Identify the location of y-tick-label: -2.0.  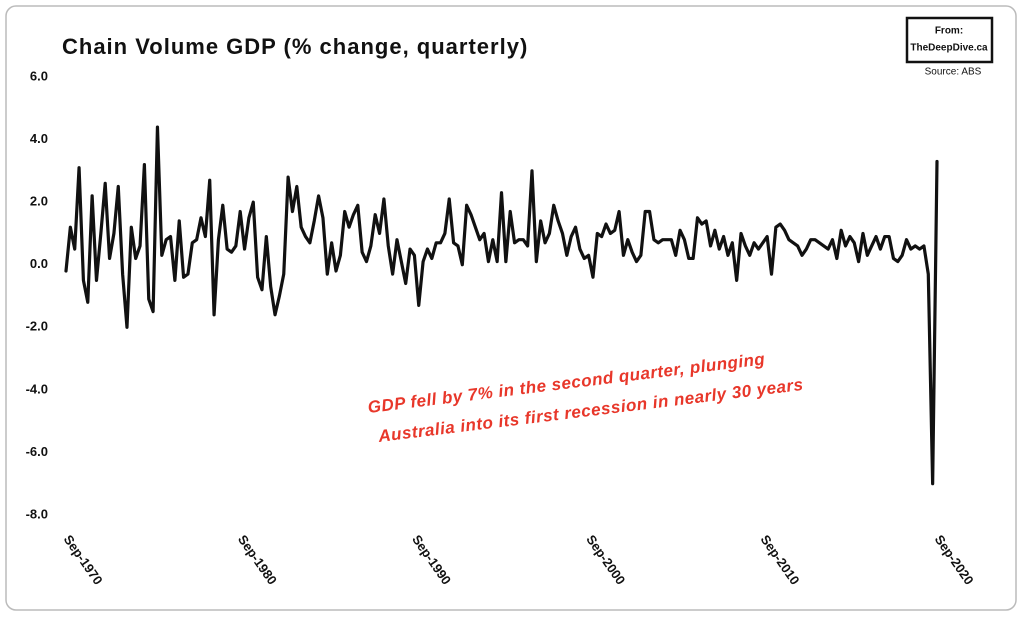
(37, 326).